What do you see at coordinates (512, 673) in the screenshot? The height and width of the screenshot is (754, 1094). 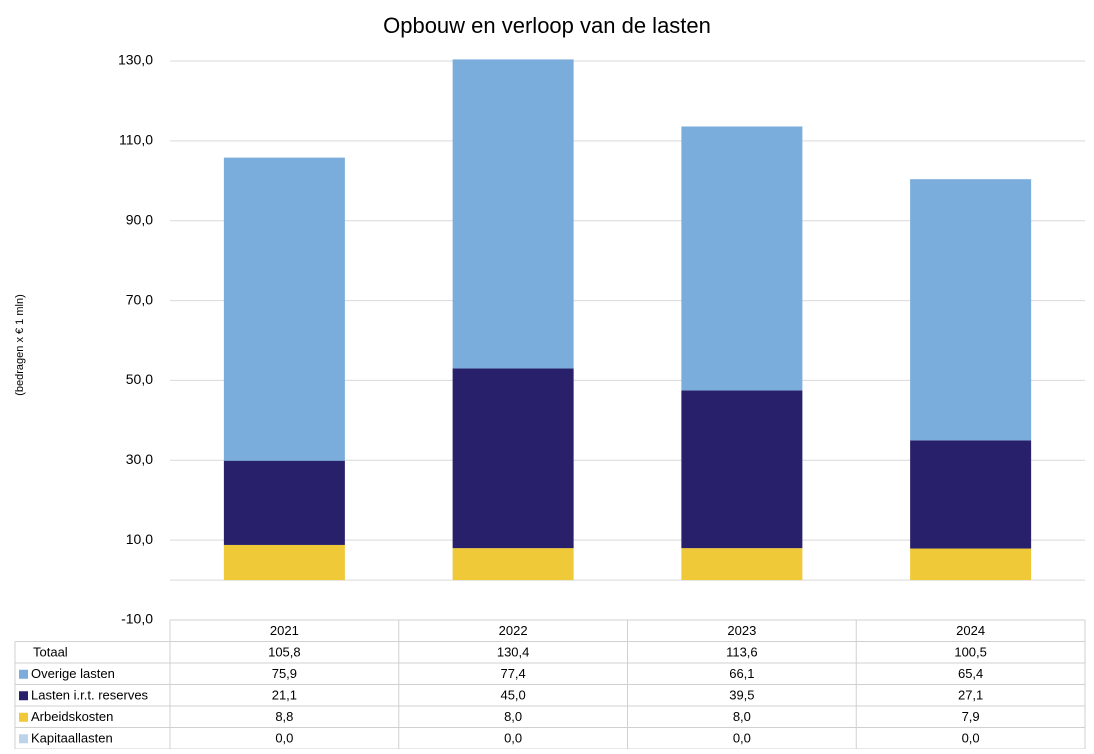 I see `table-cell: 77,4` at bounding box center [512, 673].